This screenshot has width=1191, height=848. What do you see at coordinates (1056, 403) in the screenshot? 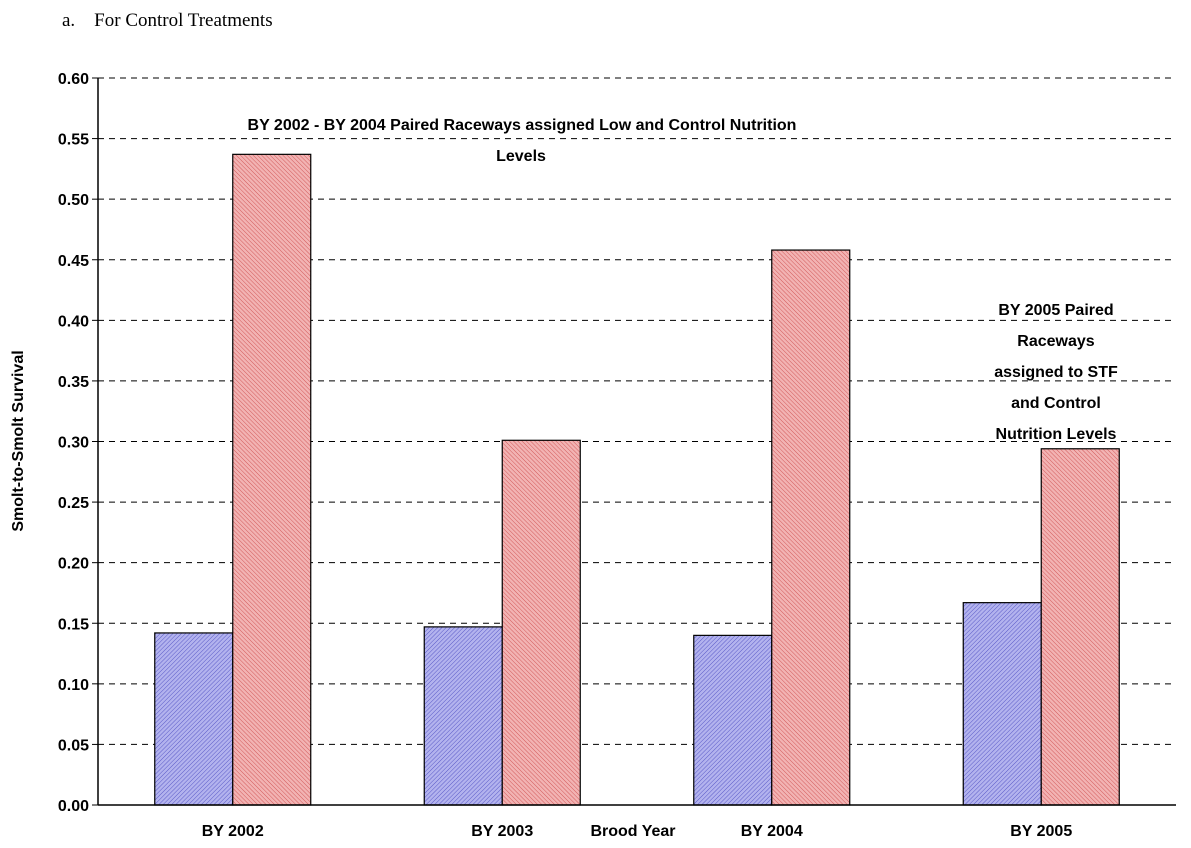
I see `annotation-line: and Control` at bounding box center [1056, 403].